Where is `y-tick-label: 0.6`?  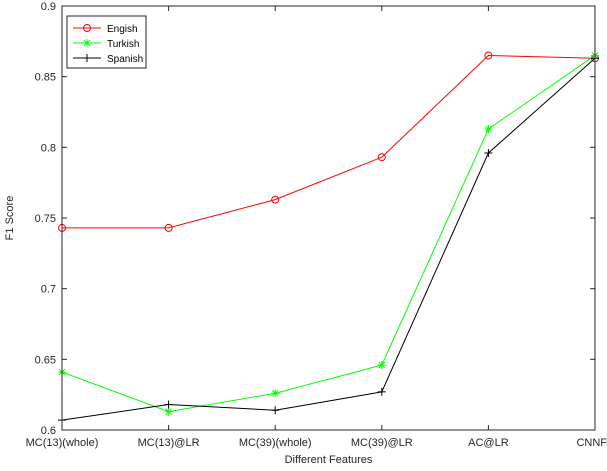
y-tick-label: 0.6 is located at coordinates (48, 431).